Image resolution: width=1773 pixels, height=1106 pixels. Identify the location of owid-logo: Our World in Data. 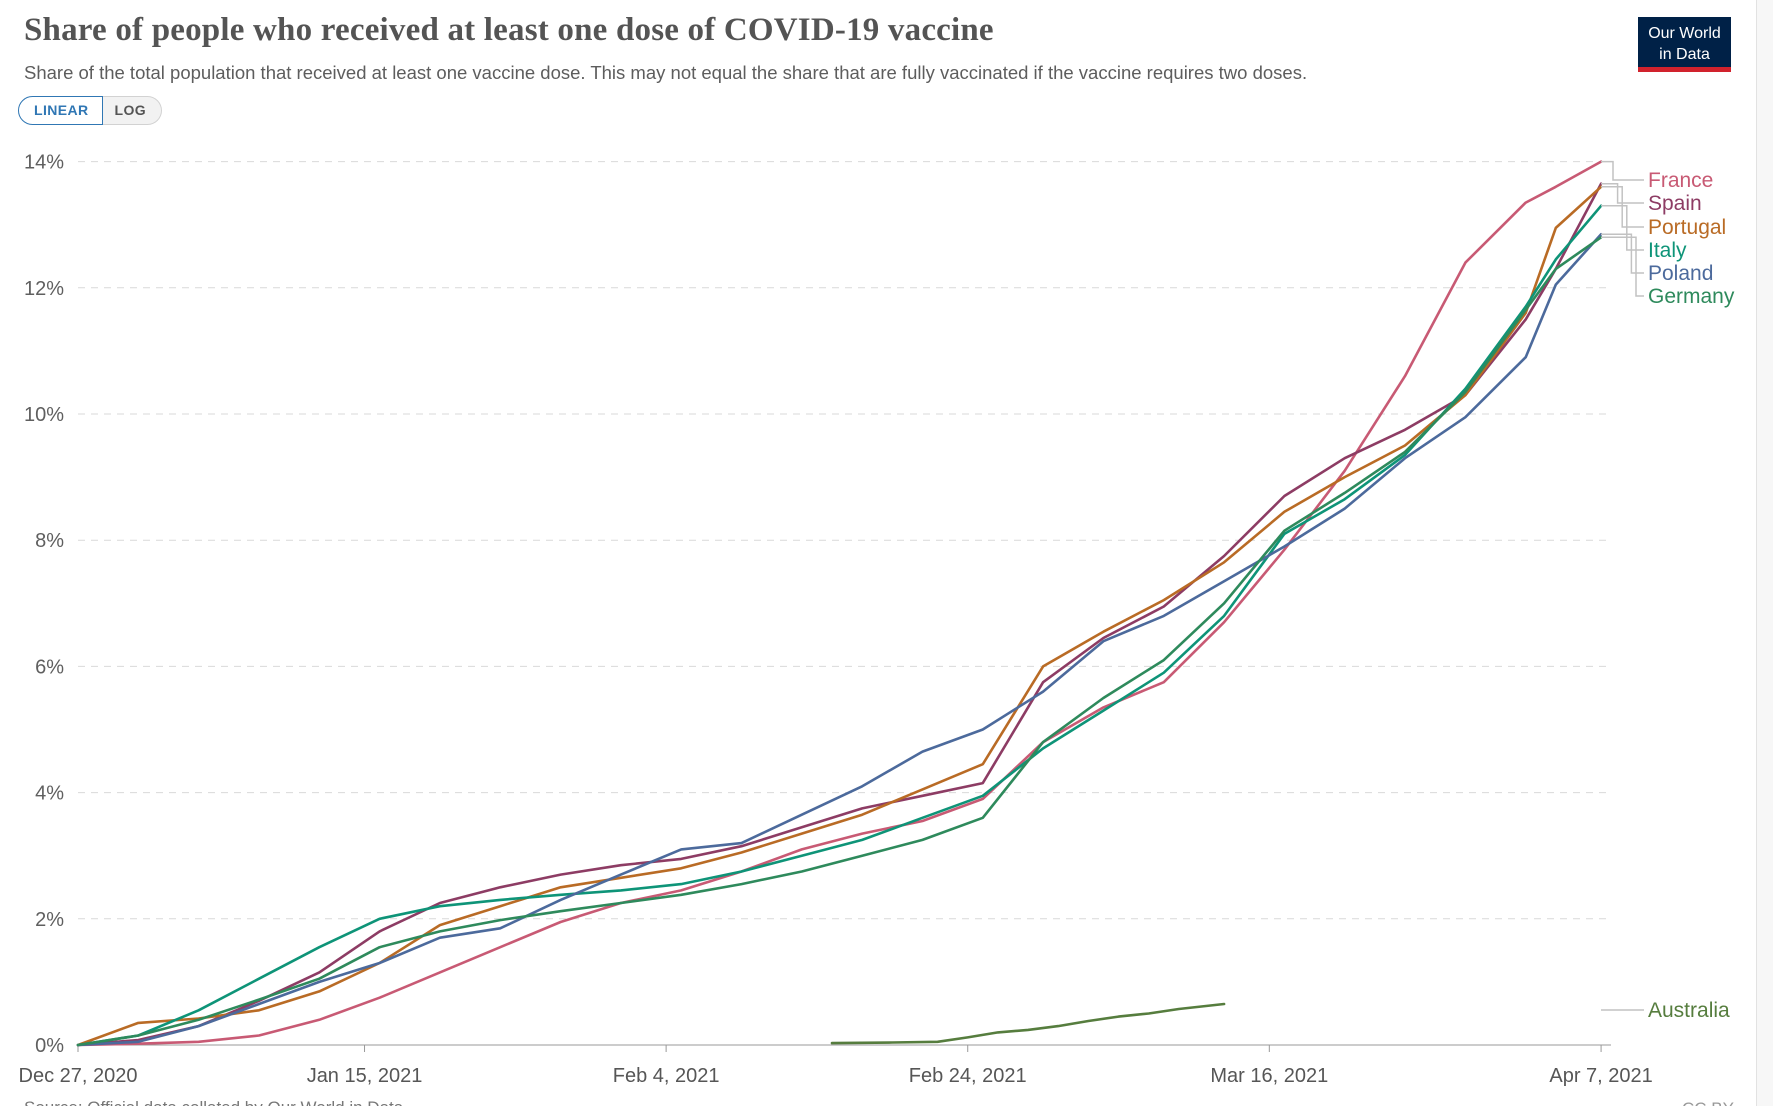
(1684, 44).